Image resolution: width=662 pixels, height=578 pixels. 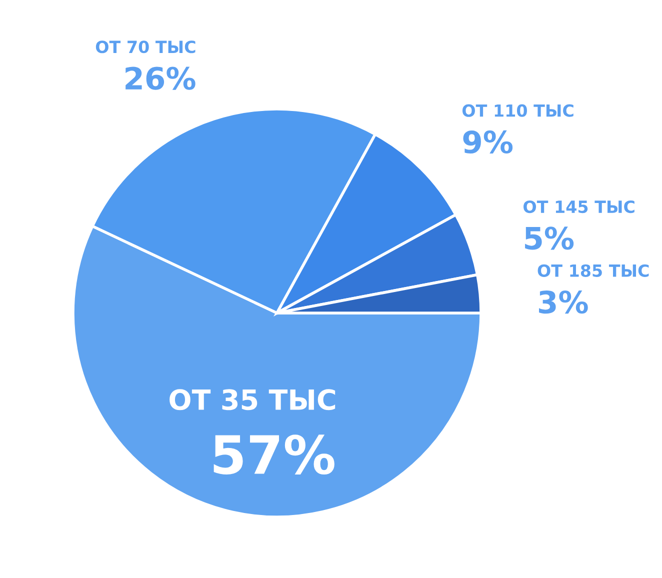 What do you see at coordinates (161, 78) in the screenshot?
I see `data-label: 26%` at bounding box center [161, 78].